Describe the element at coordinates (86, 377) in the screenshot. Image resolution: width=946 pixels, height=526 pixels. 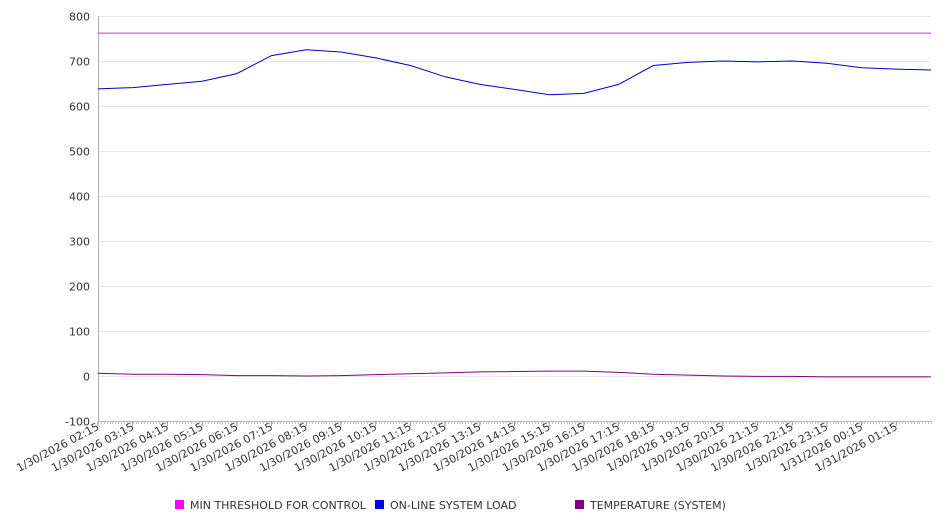
I see `y-tick-label: 0` at that location.